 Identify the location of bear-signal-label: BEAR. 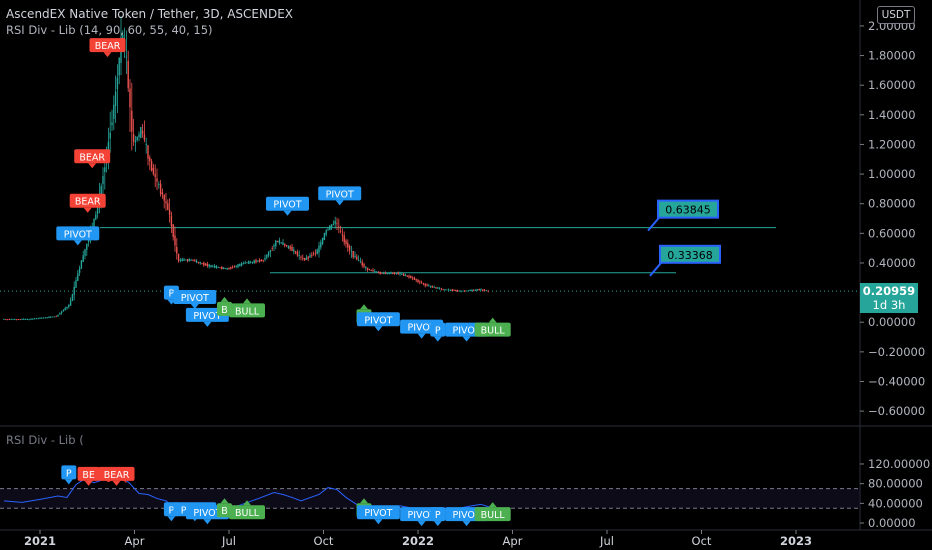
(116, 476).